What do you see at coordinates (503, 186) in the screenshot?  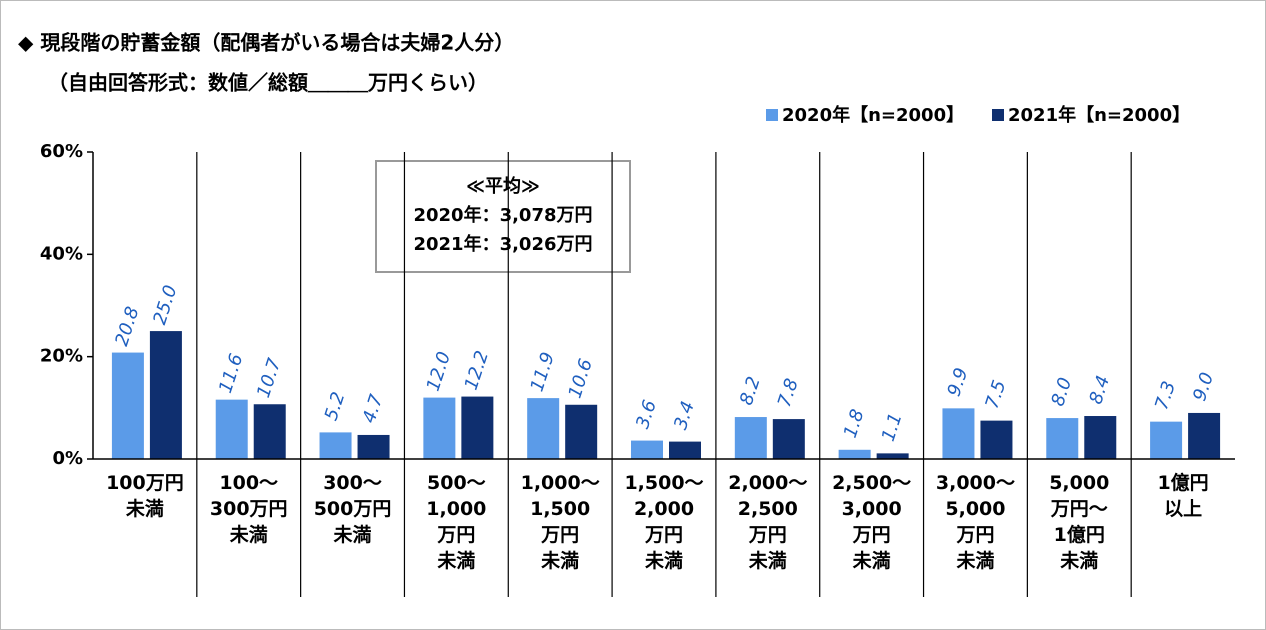 I see `annotation: ≪平均≫` at bounding box center [503, 186].